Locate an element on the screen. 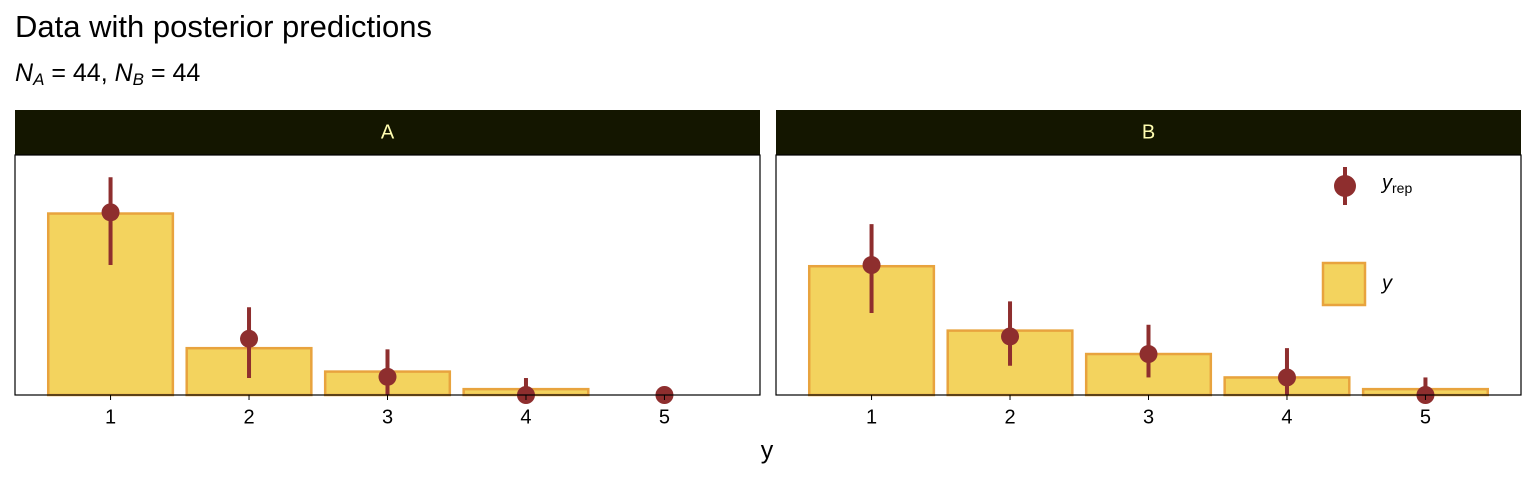  legend-swatch is located at coordinates (1344, 284).